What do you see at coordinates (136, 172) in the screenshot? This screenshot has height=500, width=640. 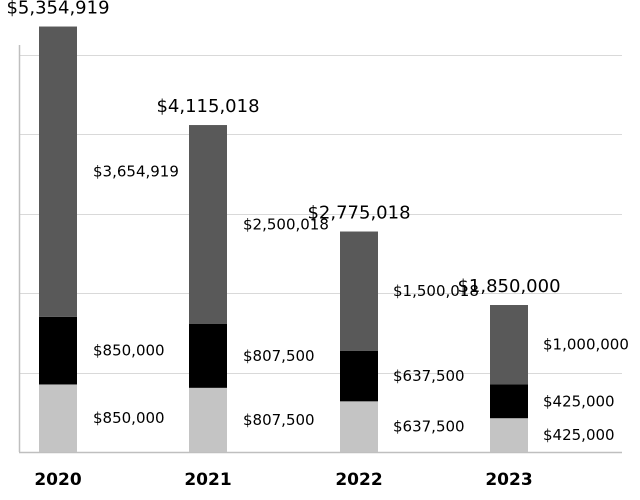 I see `segment-label-top: $3,654,919` at bounding box center [136, 172].